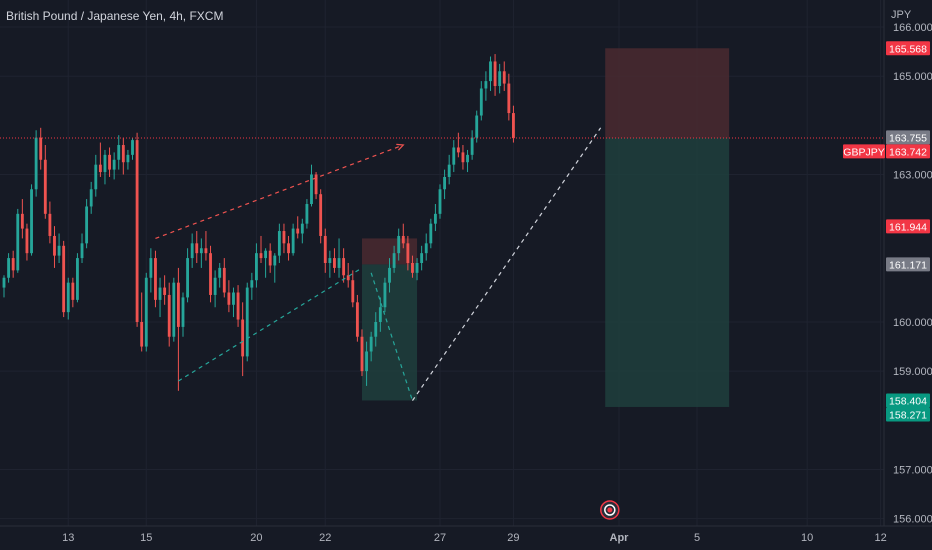 This screenshot has width=932, height=550. What do you see at coordinates (620, 538) in the screenshot?
I see `x-tick-label: Apr` at bounding box center [620, 538].